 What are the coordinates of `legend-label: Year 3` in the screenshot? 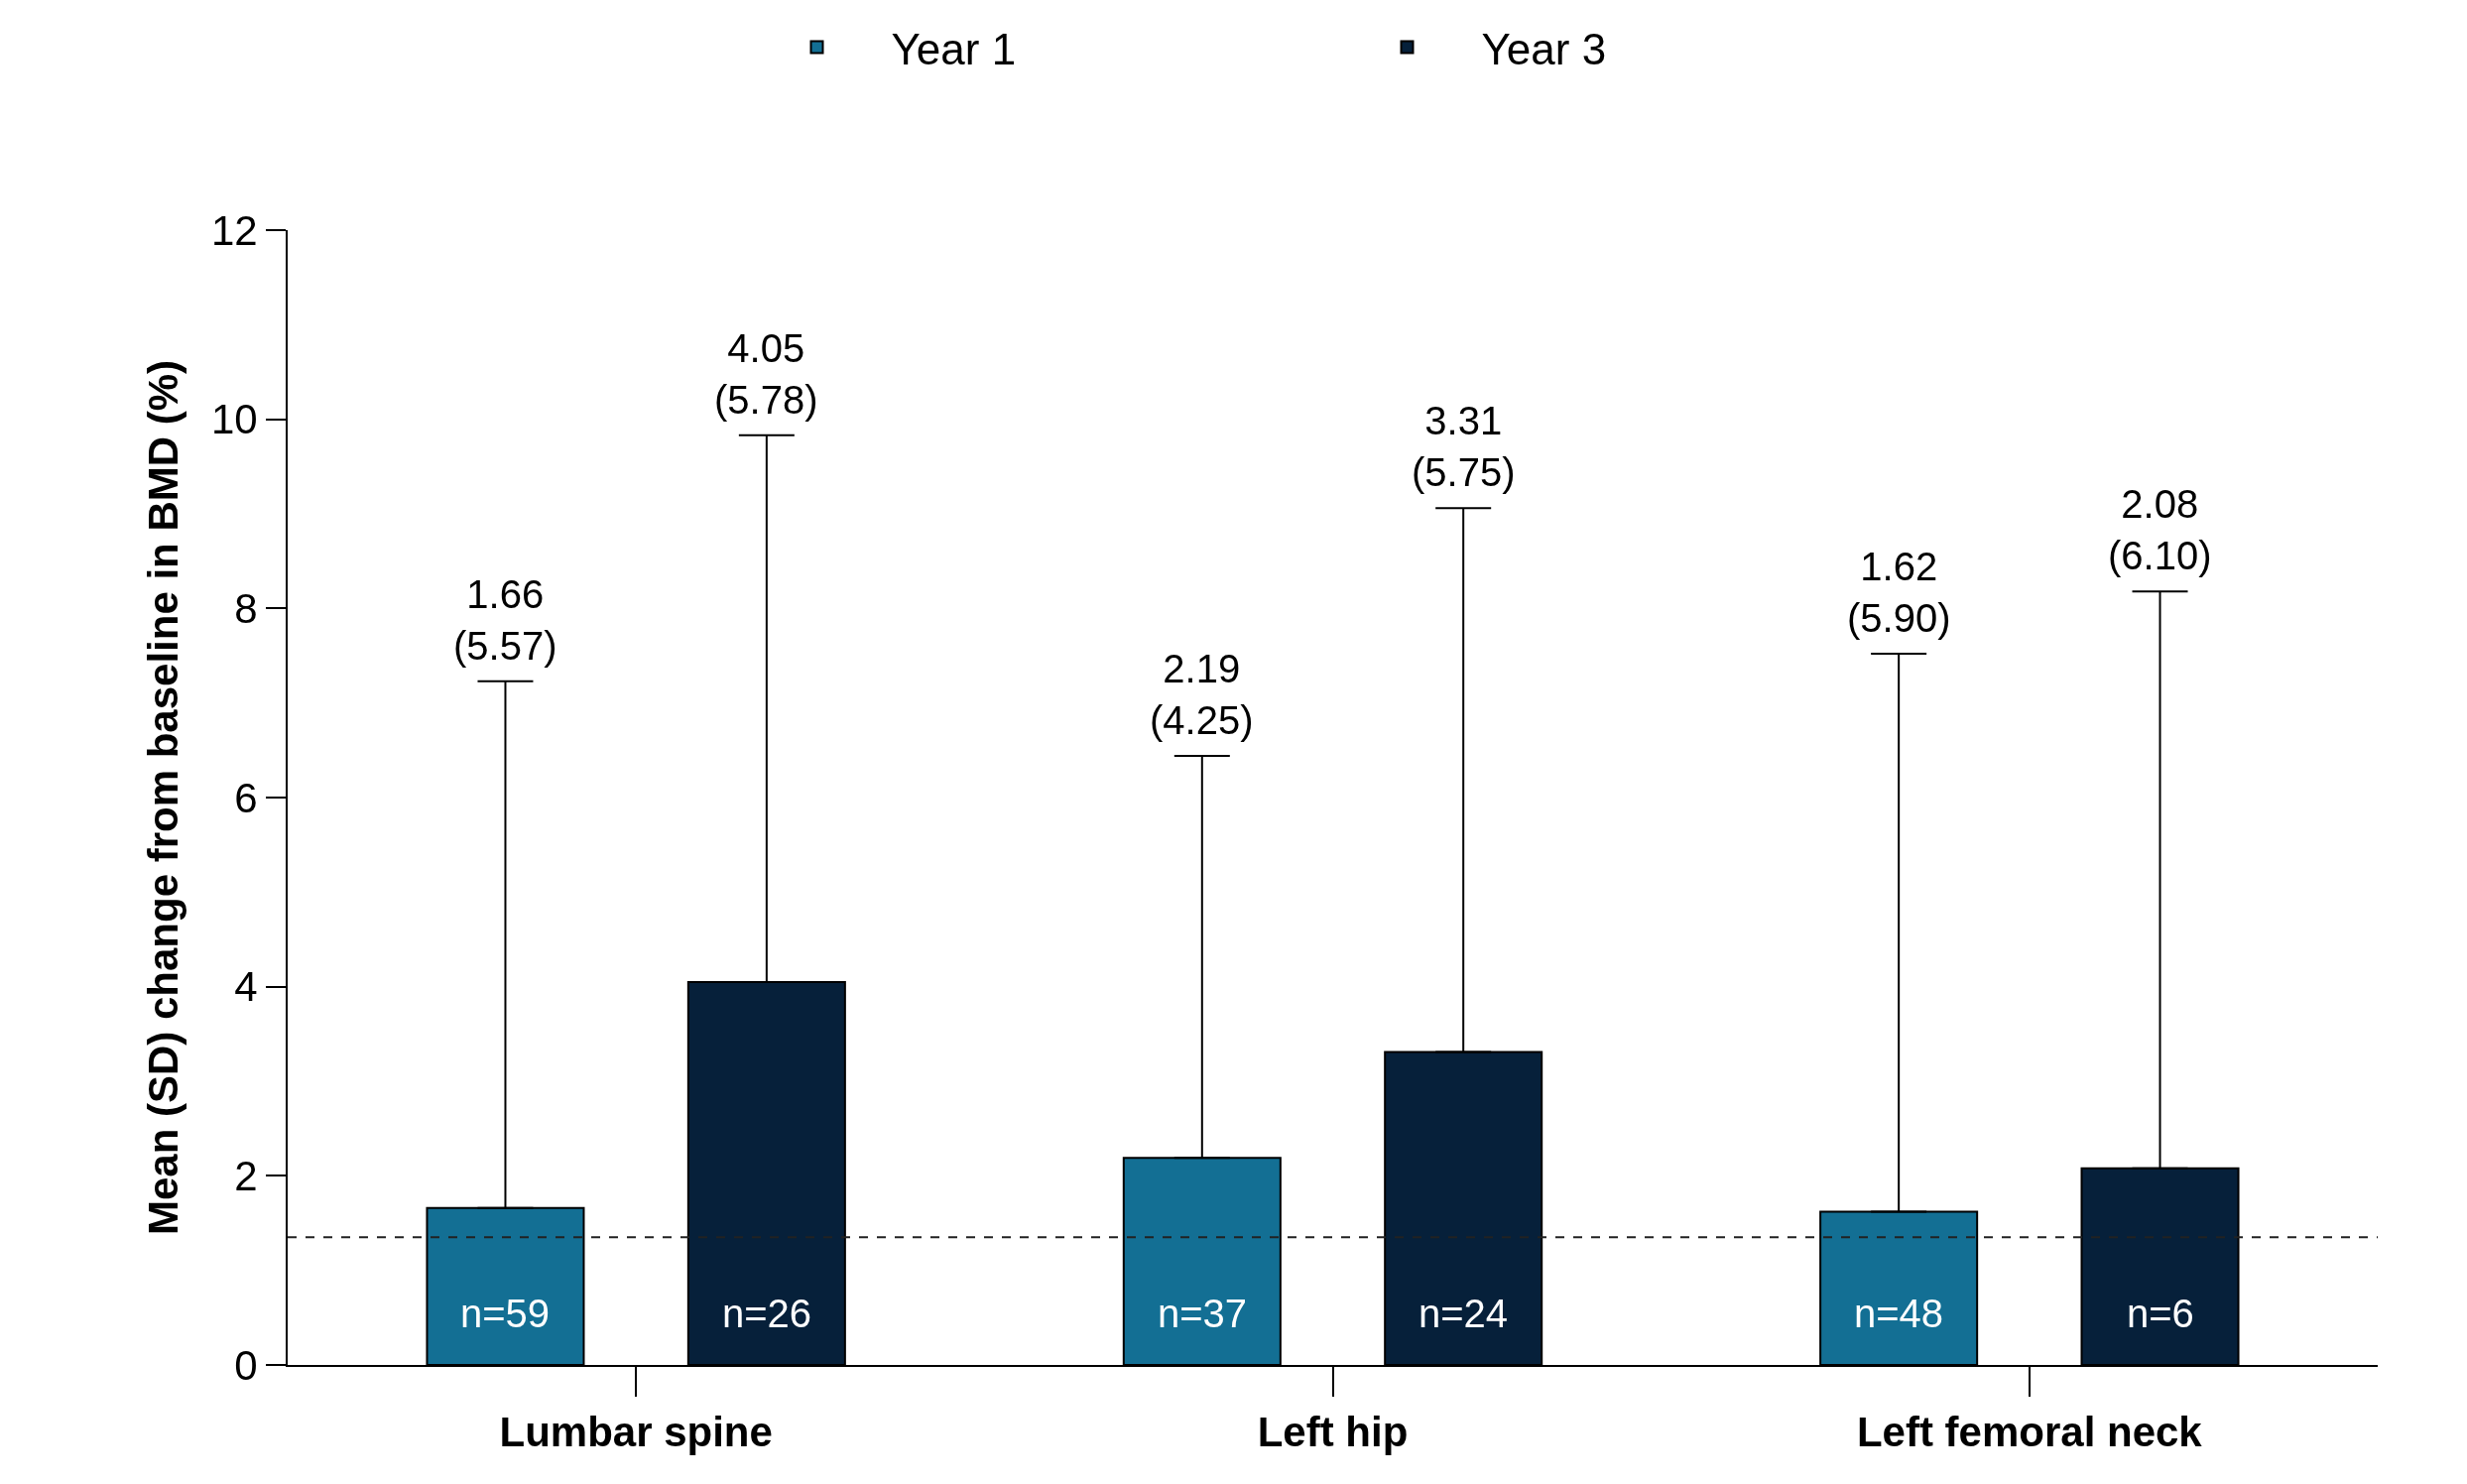 It's located at (1544, 48).